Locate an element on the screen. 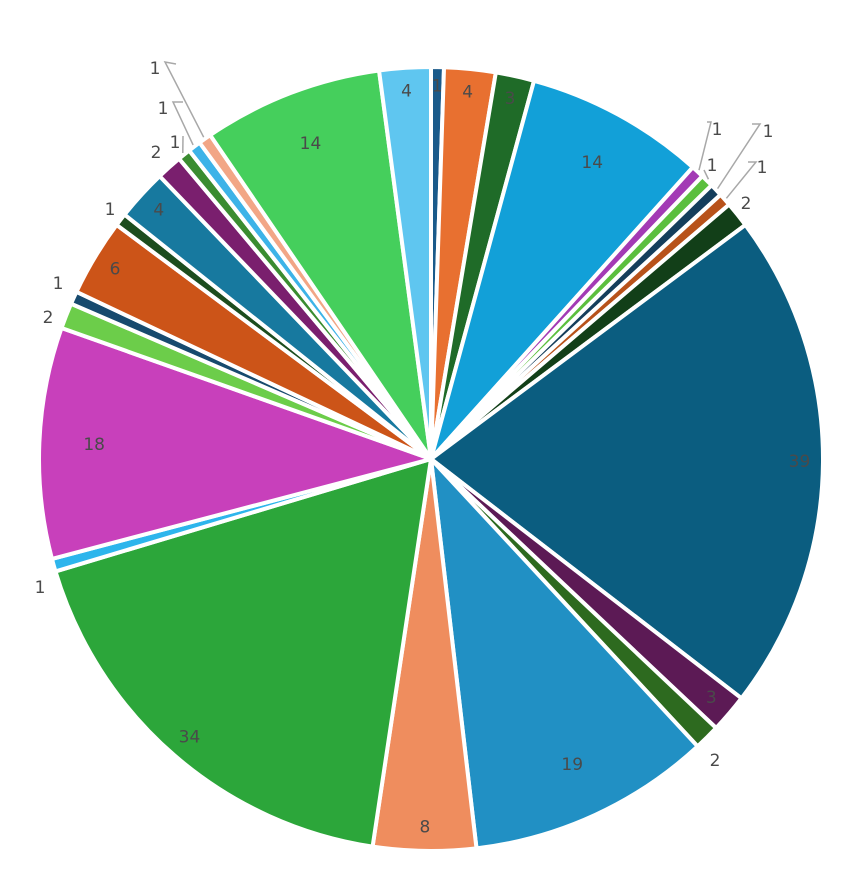  slice-data-label-23: 1 is located at coordinates (175, 143).